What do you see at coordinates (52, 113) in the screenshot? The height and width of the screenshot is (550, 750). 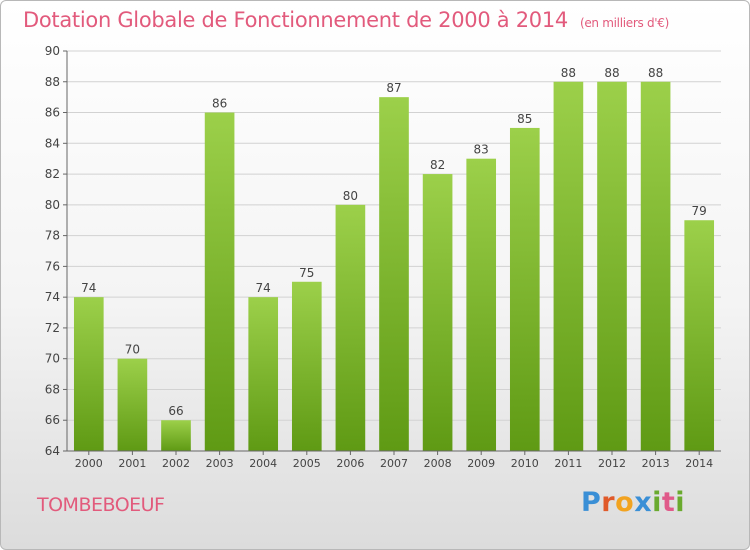 I see `y-tick-label: 86` at bounding box center [52, 113].